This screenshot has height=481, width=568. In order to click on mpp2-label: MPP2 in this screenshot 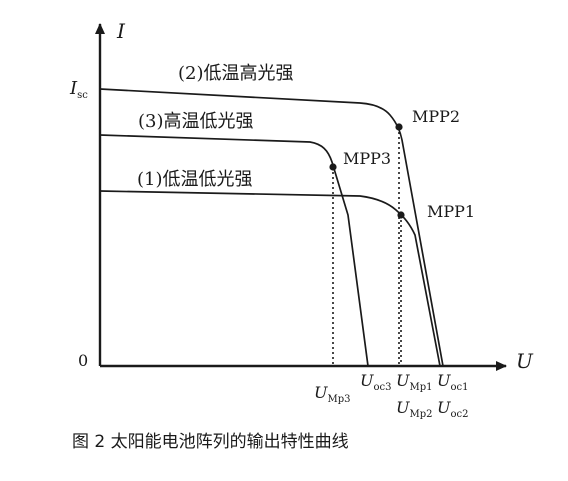, I will do `click(436, 116)`.